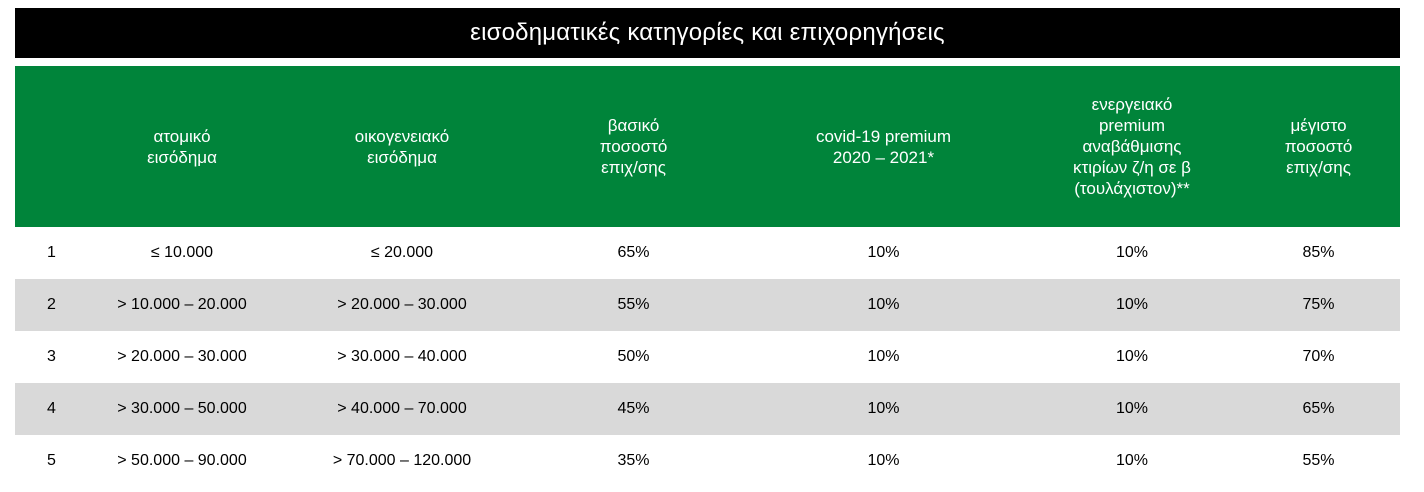 This screenshot has width=1424, height=492. I want to click on table-cell: 2, so click(51, 304).